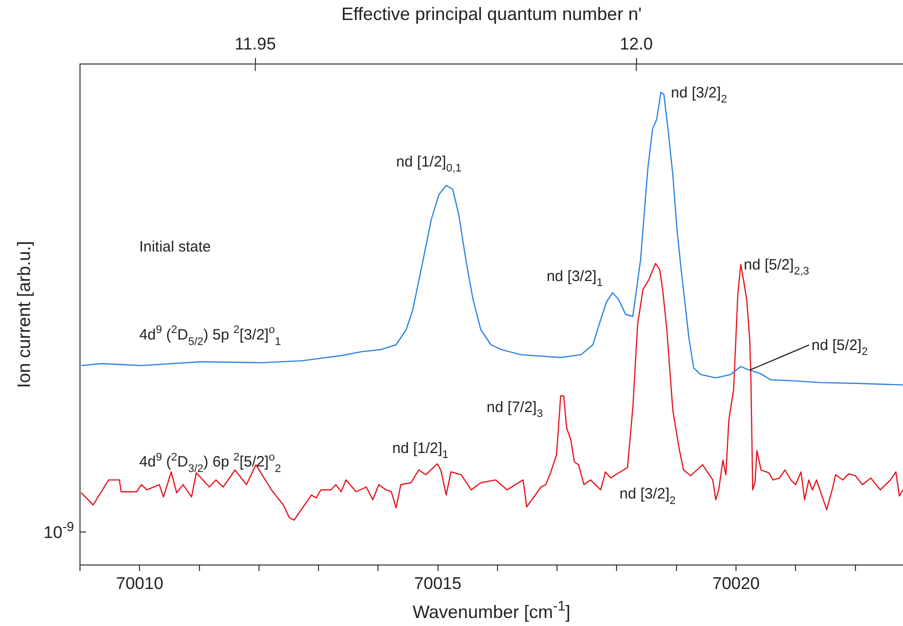 Image resolution: width=903 pixels, height=626 pixels. I want to click on y-axis-title: Ion current [arb.u.], so click(24, 314).